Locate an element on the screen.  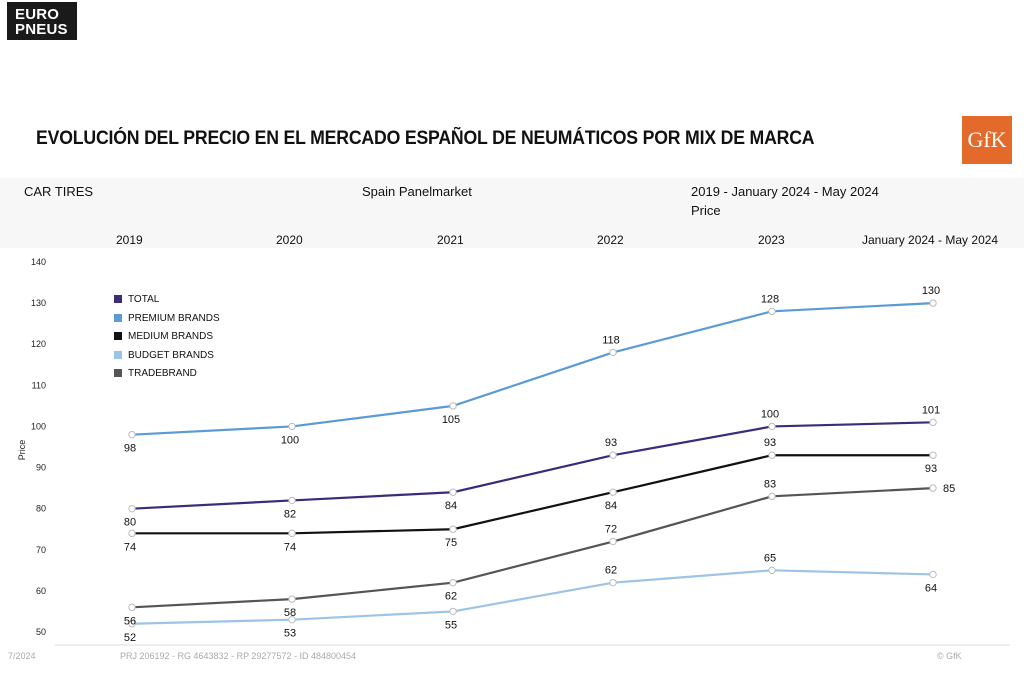
year-label-4: 2023 is located at coordinates (771, 240).